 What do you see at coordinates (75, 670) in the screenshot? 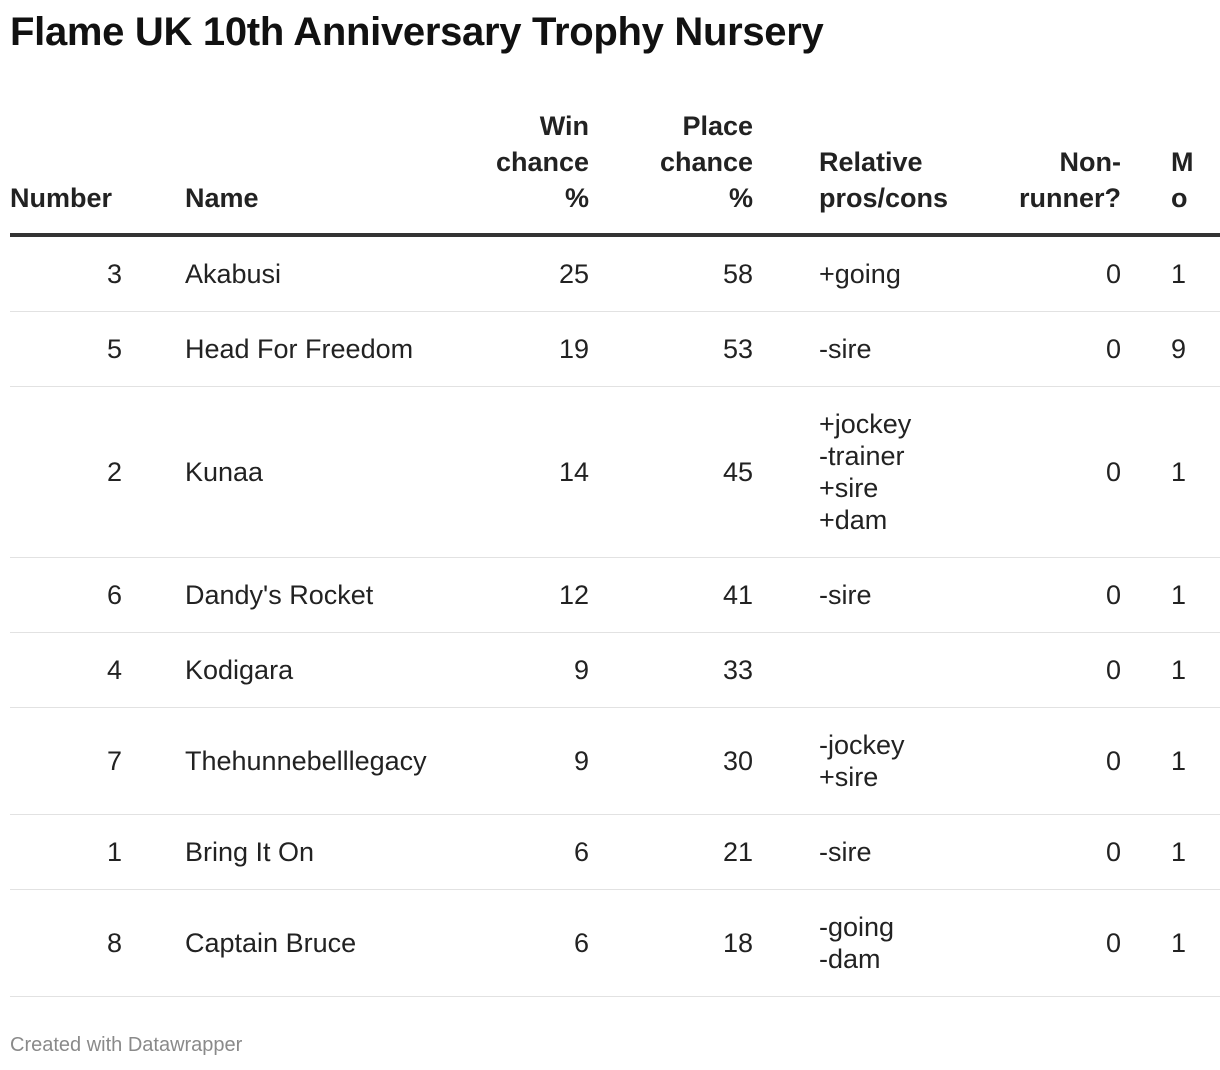
I see `cell-number: 4` at bounding box center [75, 670].